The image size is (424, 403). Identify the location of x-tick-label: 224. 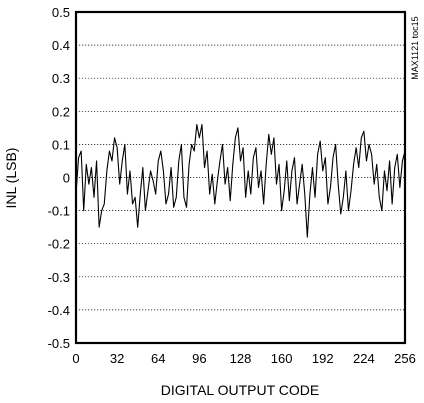
(364, 358).